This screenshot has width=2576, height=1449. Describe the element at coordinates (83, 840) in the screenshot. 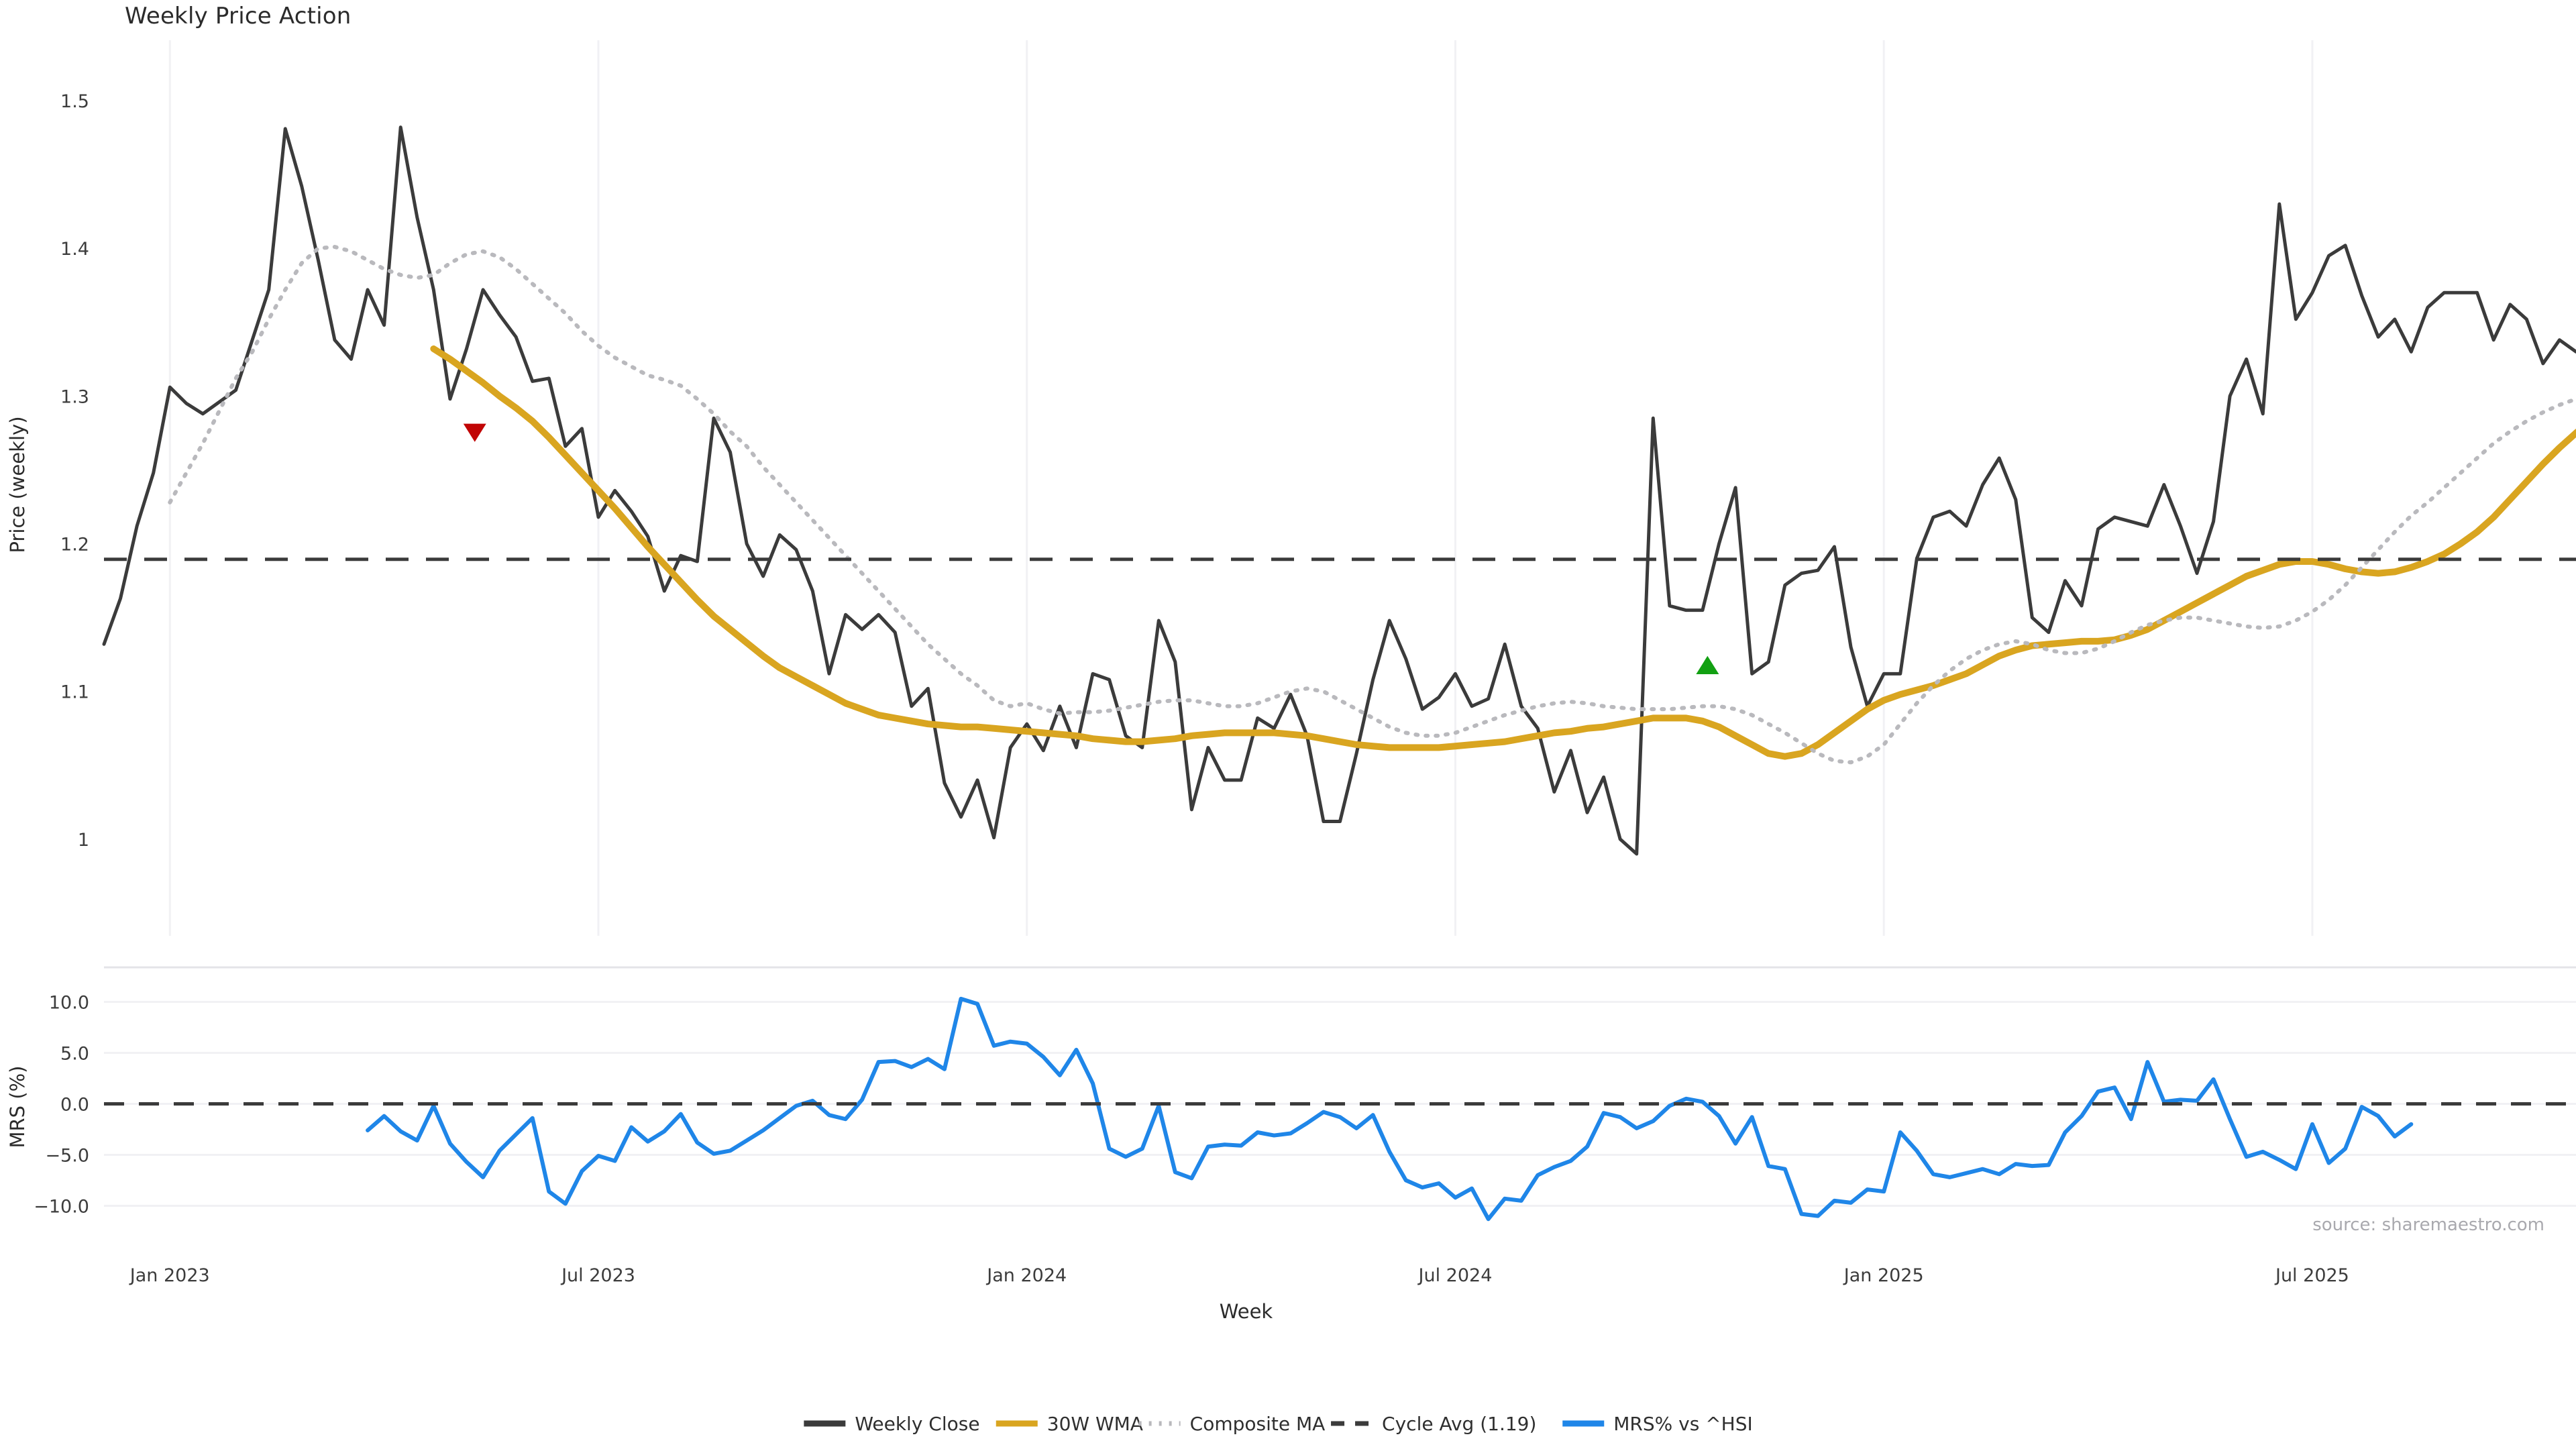

I see `price-ytick-1: 1` at that location.